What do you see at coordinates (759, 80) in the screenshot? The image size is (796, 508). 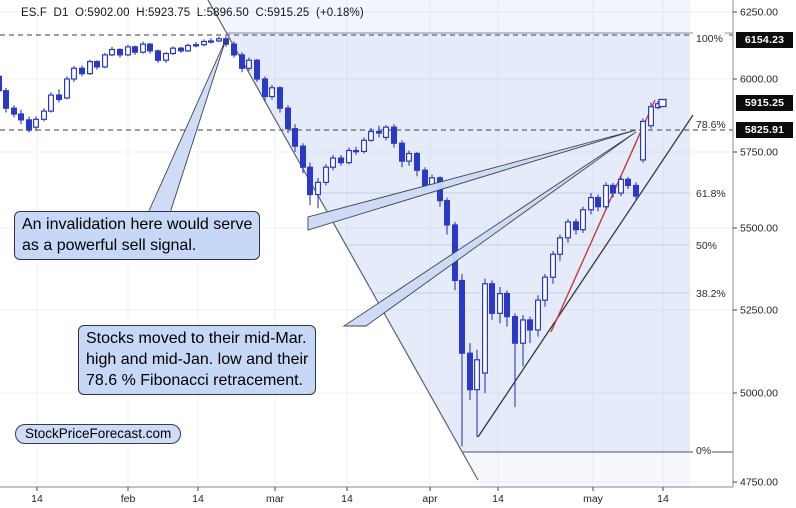 I see `y-tick-label: 6000.00` at bounding box center [759, 80].